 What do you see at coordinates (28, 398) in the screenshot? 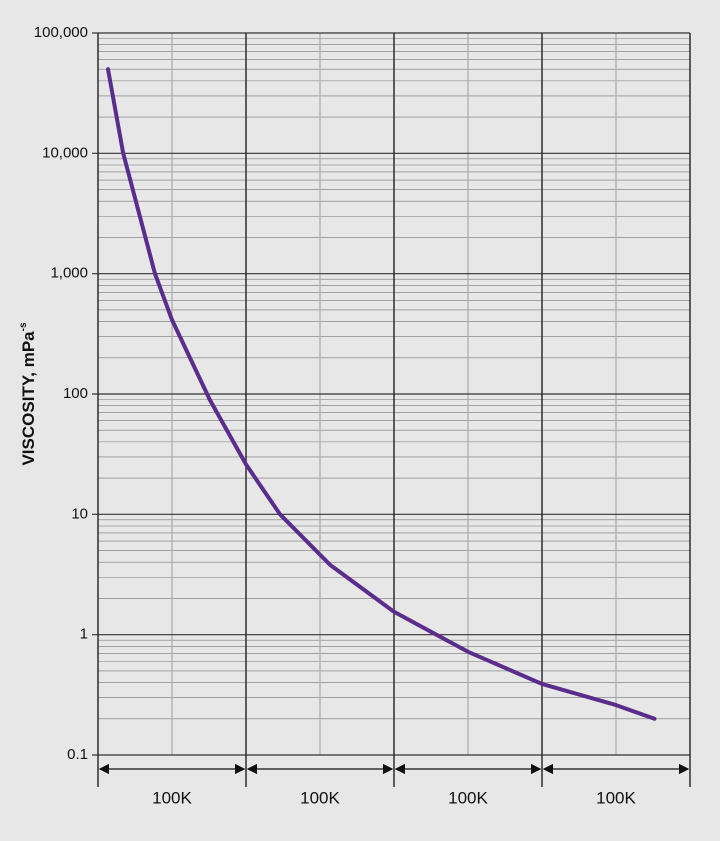
I see `y-label-main: VISCOSITY, mPa` at bounding box center [28, 398].